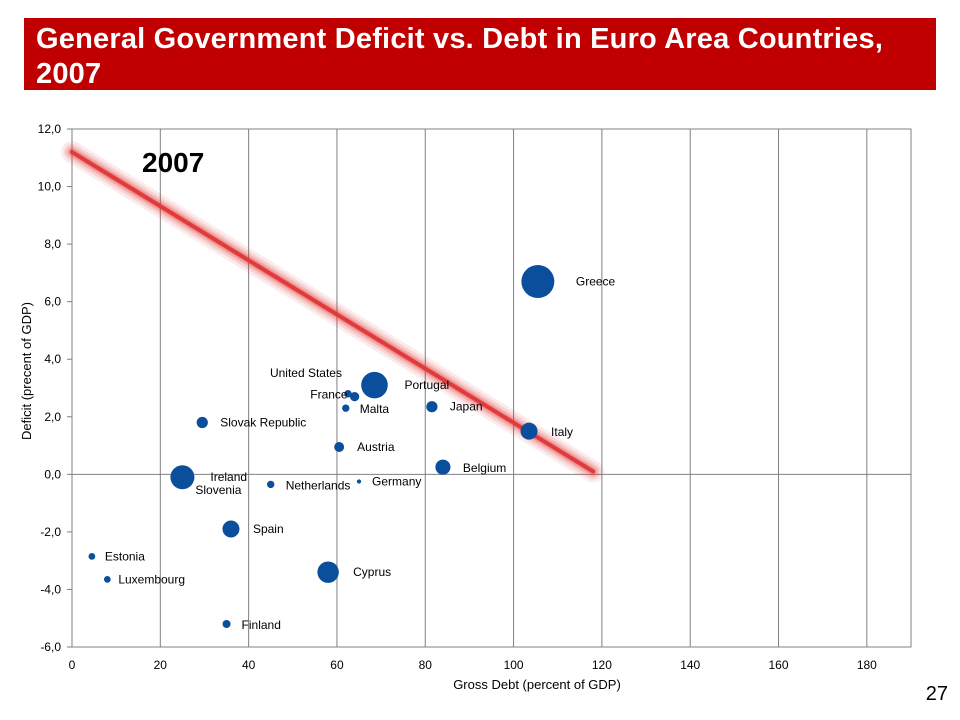 The height and width of the screenshot is (720, 960). Describe the element at coordinates (50, 647) in the screenshot. I see `y-tick-label: -6,0` at that location.